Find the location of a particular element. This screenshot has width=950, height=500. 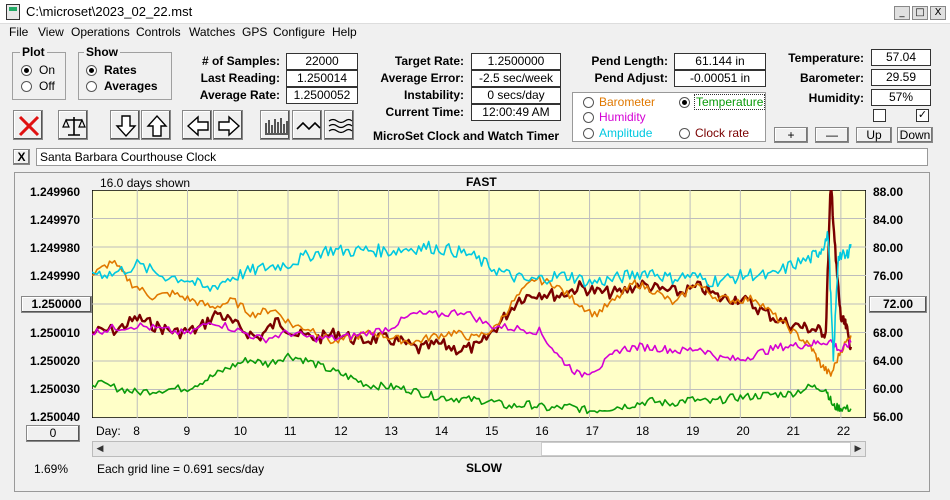

show-group-title: Show is located at coordinates (102, 52).